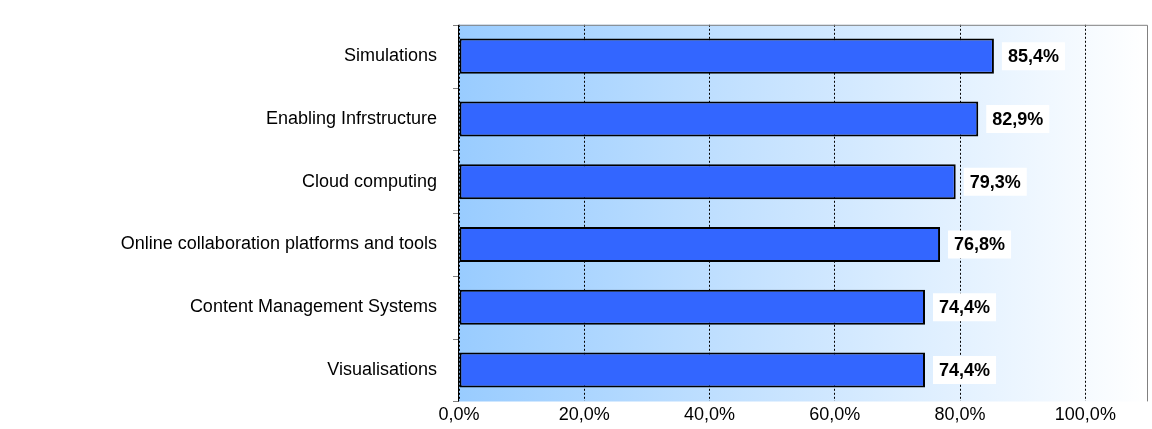  What do you see at coordinates (459, 414) in the screenshot?
I see `x-tick-label: 0,0%` at bounding box center [459, 414].